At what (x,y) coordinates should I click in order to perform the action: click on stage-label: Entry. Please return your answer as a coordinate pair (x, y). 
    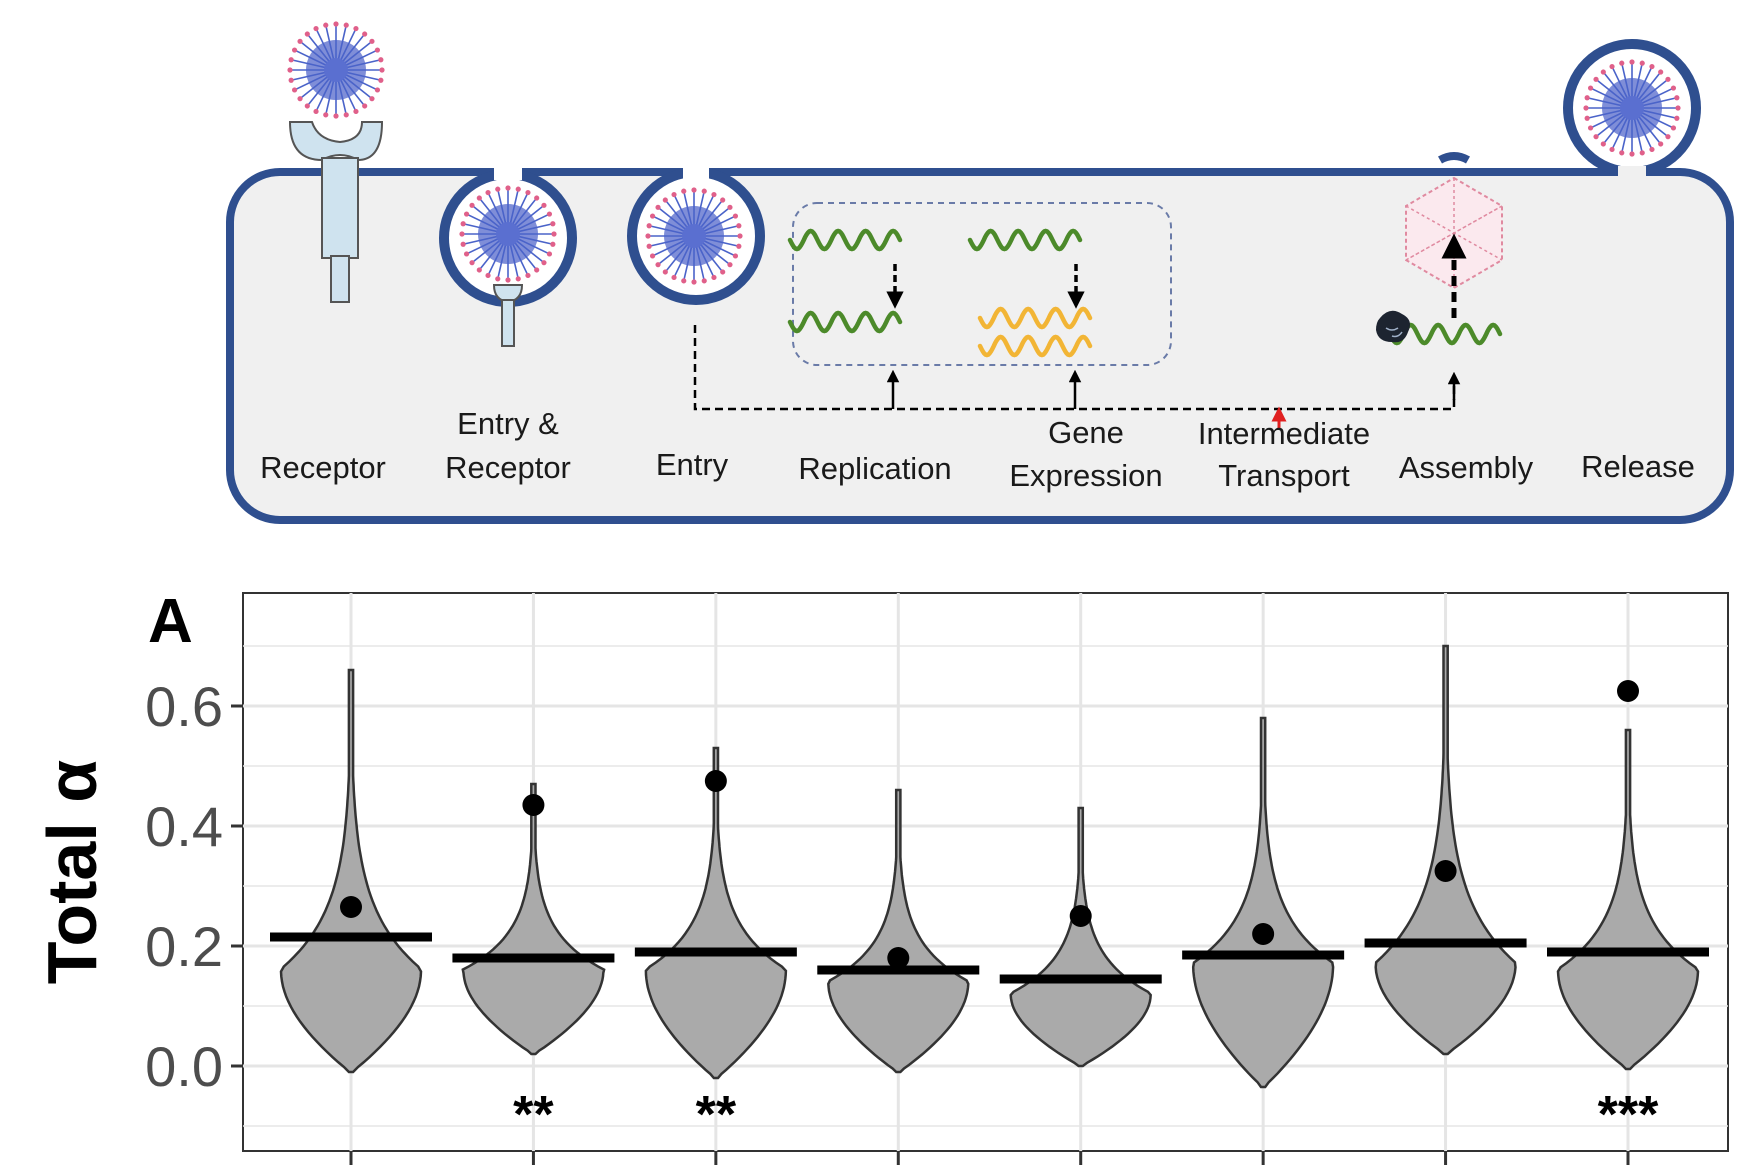
    Looking at the image, I should click on (692, 464).